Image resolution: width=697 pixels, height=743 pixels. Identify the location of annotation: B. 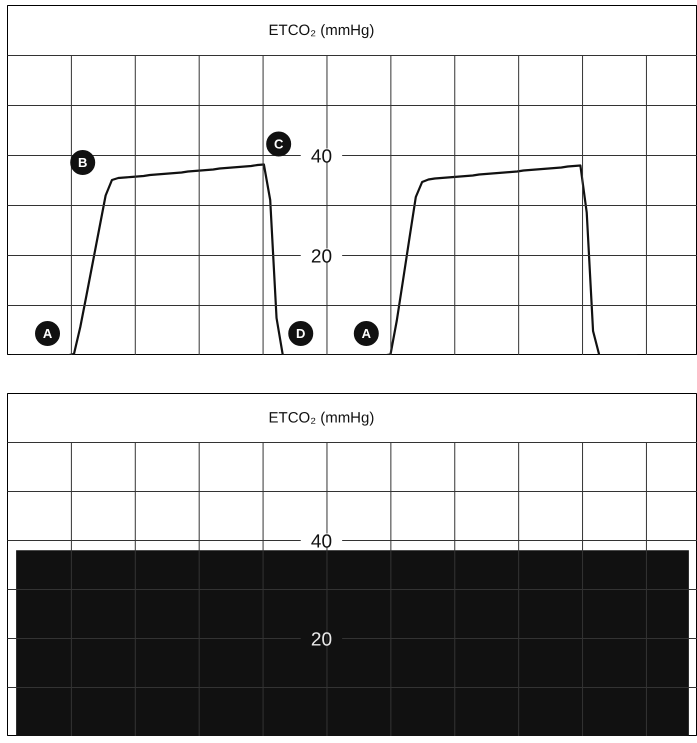
(83, 162).